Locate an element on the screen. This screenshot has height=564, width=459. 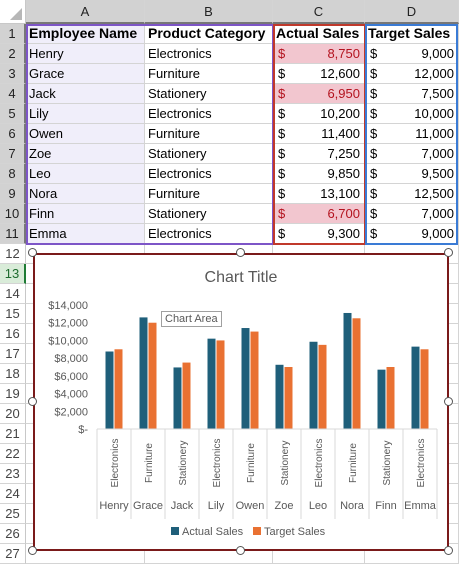
cell-c10: $6,700 is located at coordinates (319, 214).